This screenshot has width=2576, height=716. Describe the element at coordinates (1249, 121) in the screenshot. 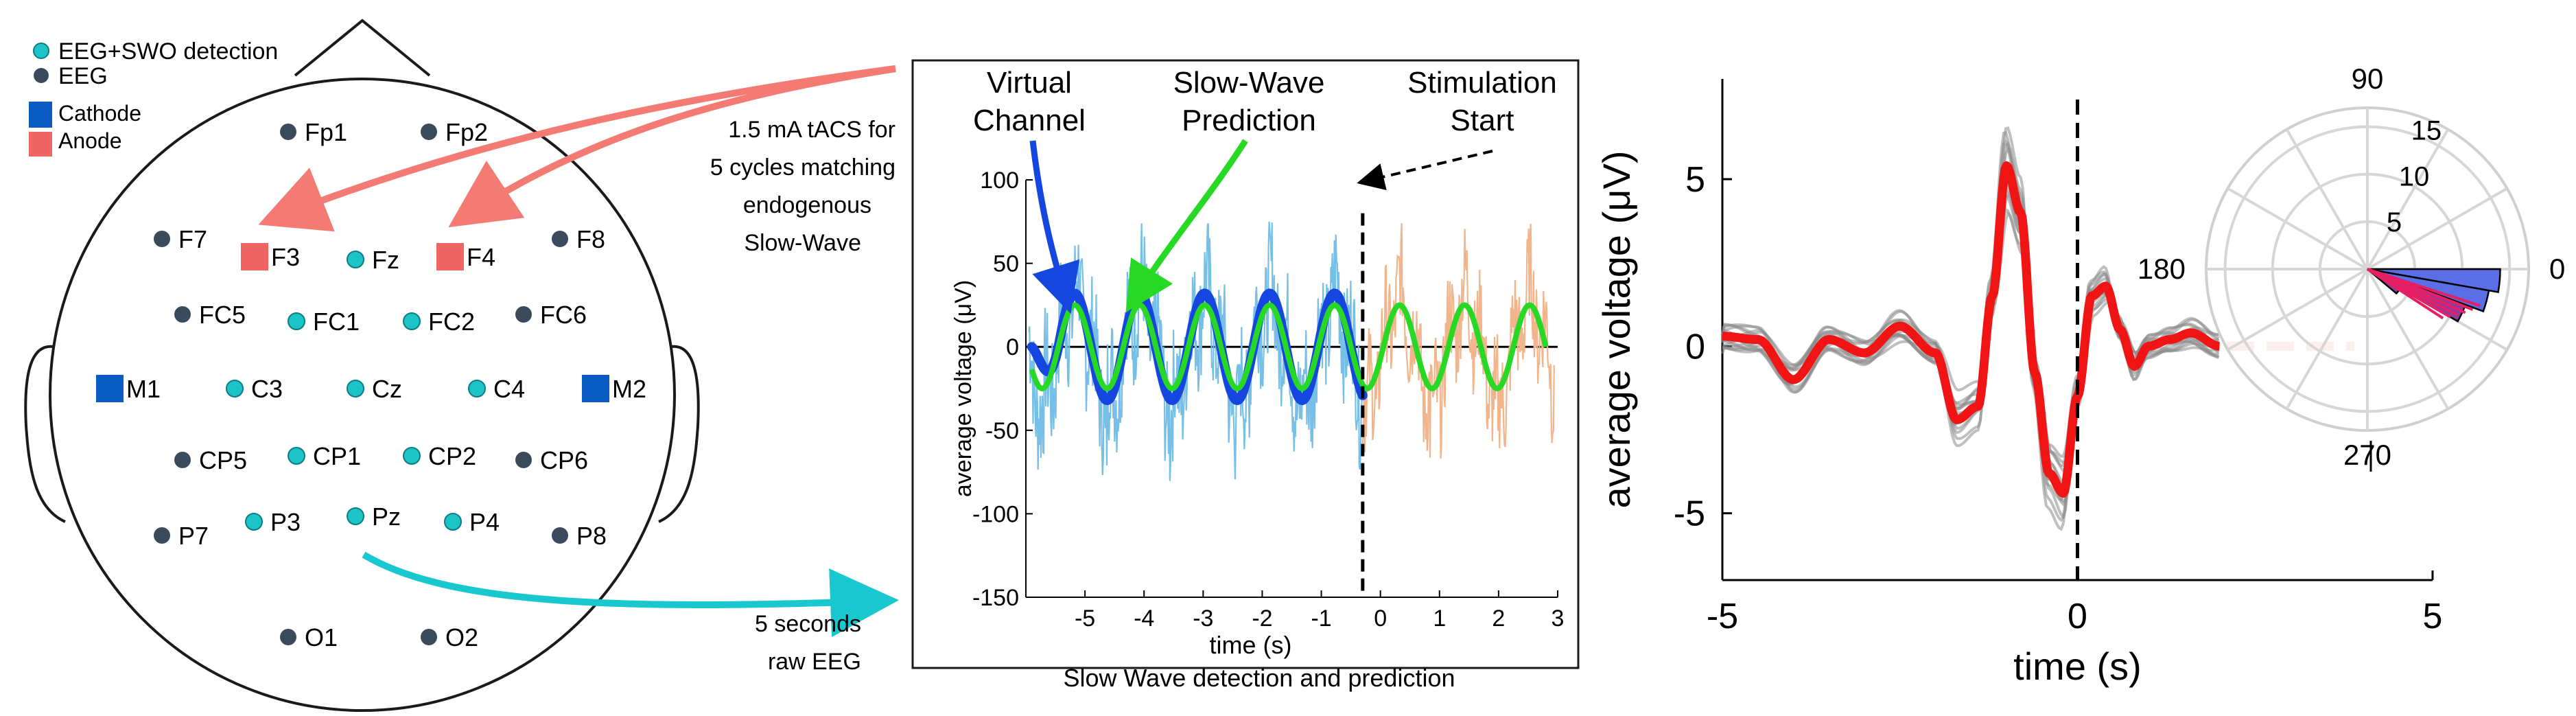

I see `prediction-label-2: Prediction` at that location.